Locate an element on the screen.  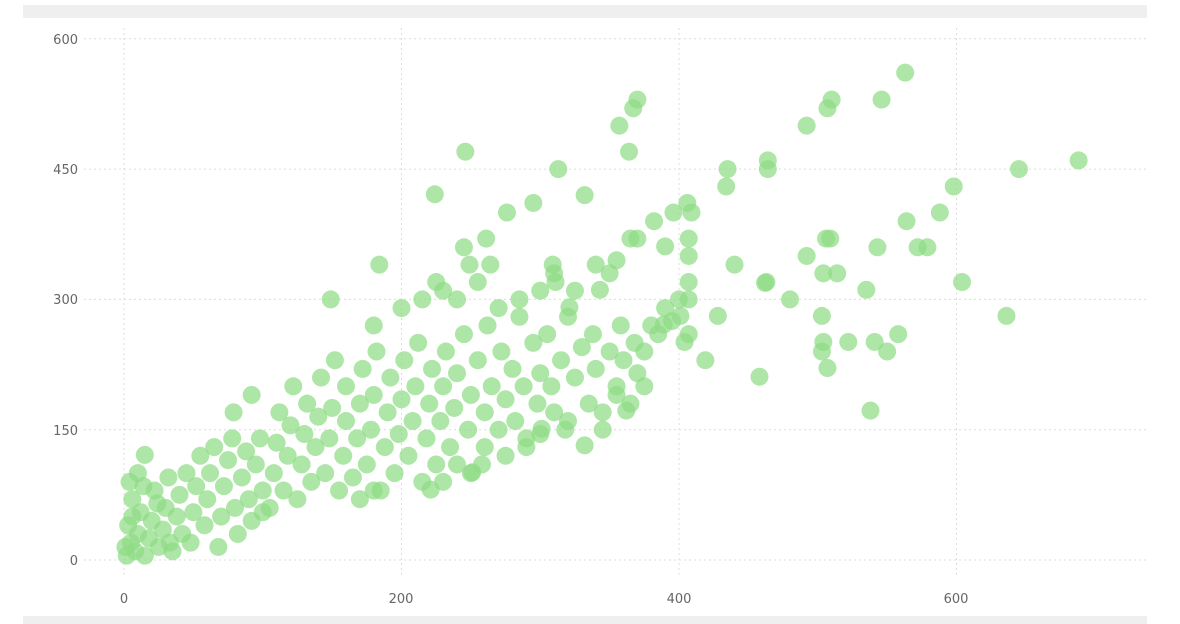
x-tick-label: 200 is located at coordinates (401, 599).